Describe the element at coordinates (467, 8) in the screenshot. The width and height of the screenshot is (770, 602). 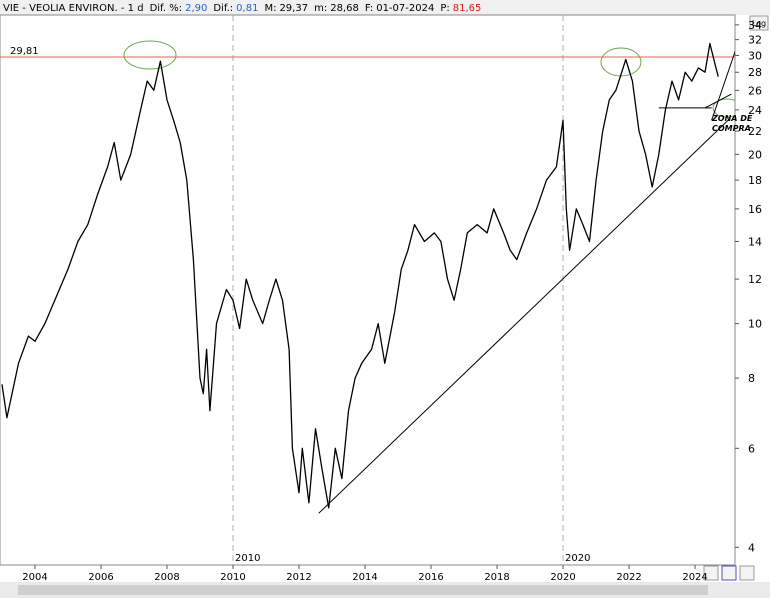
I see `header-field-value: 81,65` at that location.